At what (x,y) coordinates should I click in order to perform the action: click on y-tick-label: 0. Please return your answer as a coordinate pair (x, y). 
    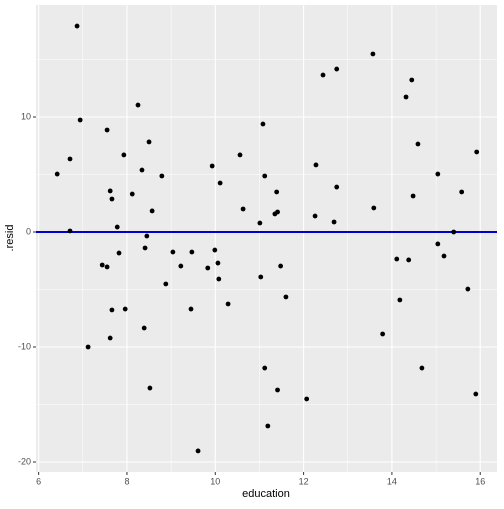
    Looking at the image, I should click on (28, 231).